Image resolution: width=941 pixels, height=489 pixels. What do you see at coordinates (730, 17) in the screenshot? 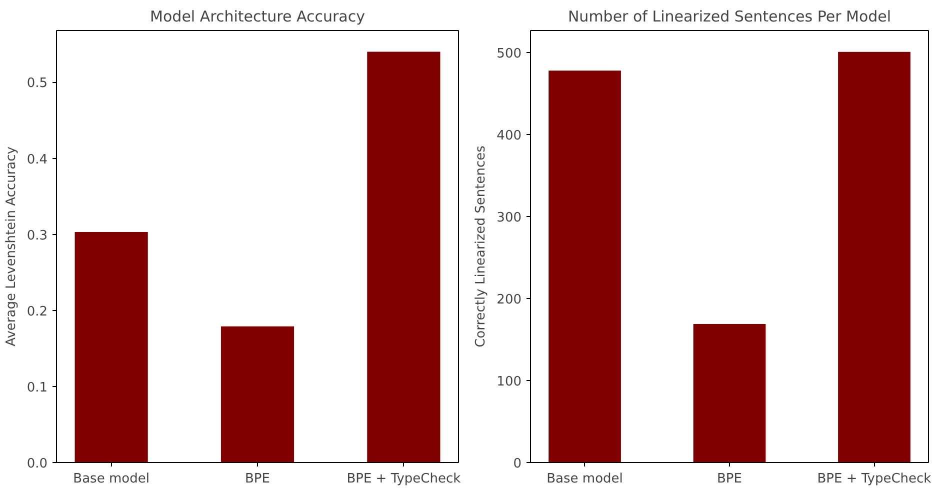
I see `chart-title: Number of Linearized Sentences Per Model` at bounding box center [730, 17].